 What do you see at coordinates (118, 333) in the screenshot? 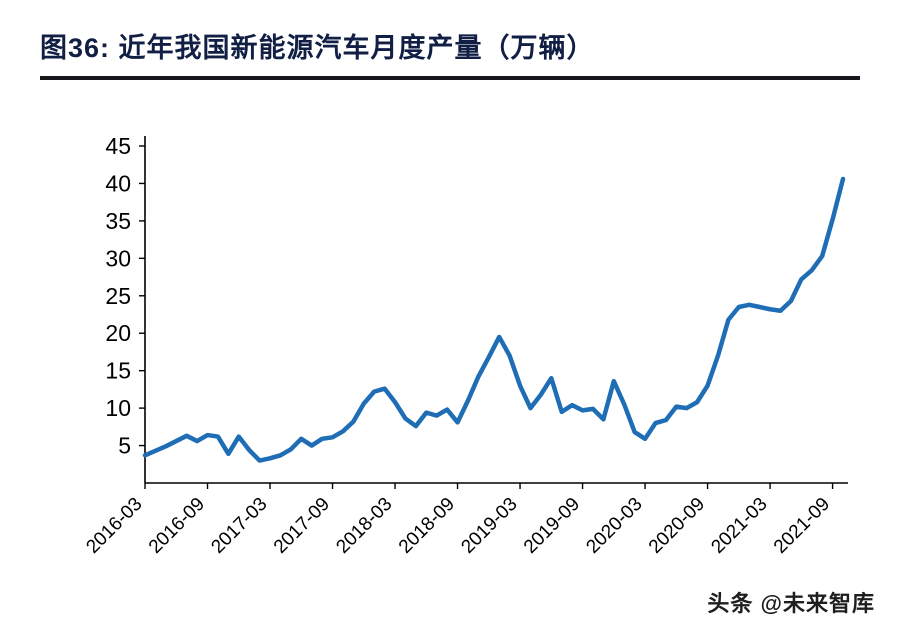
I see `y-tick-label: 20` at bounding box center [118, 333].